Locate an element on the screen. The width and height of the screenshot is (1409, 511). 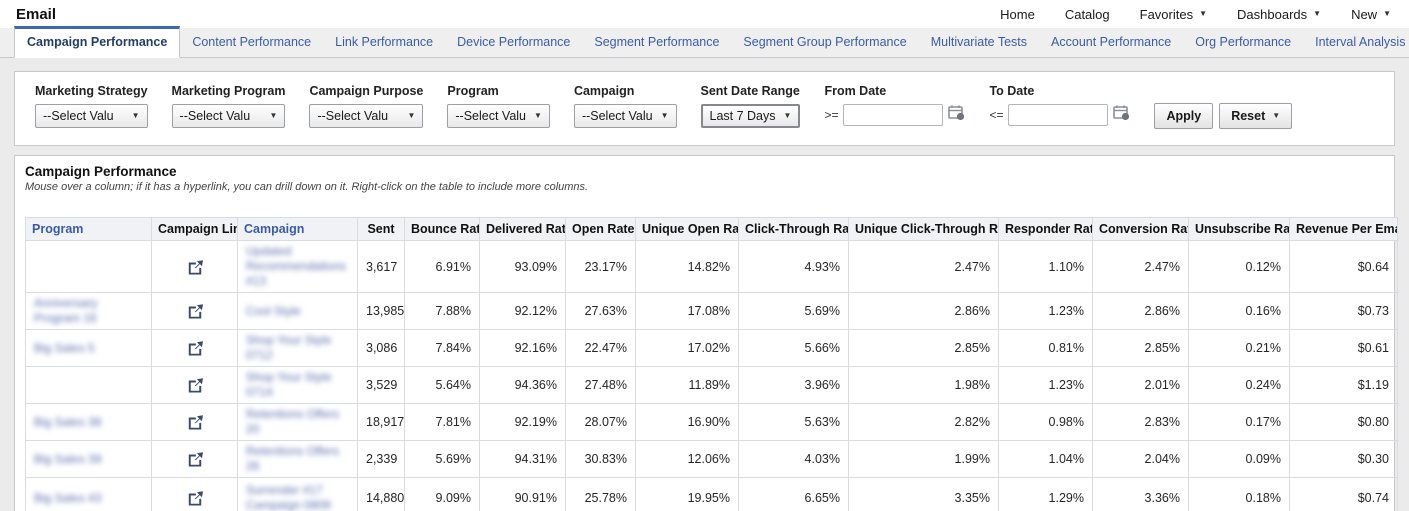
reset-button: Reset ▼ is located at coordinates (1256, 116).